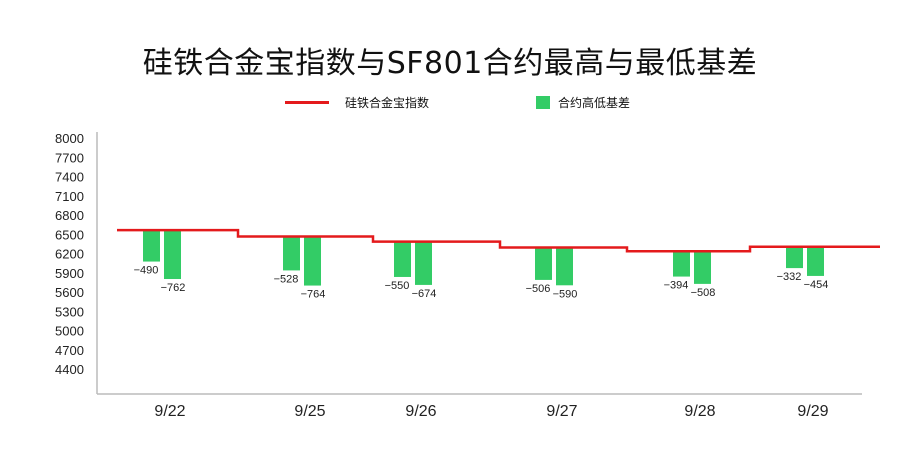 This screenshot has width=900, height=452. I want to click on legend-label-basis: 合约高低基差, so click(594, 103).